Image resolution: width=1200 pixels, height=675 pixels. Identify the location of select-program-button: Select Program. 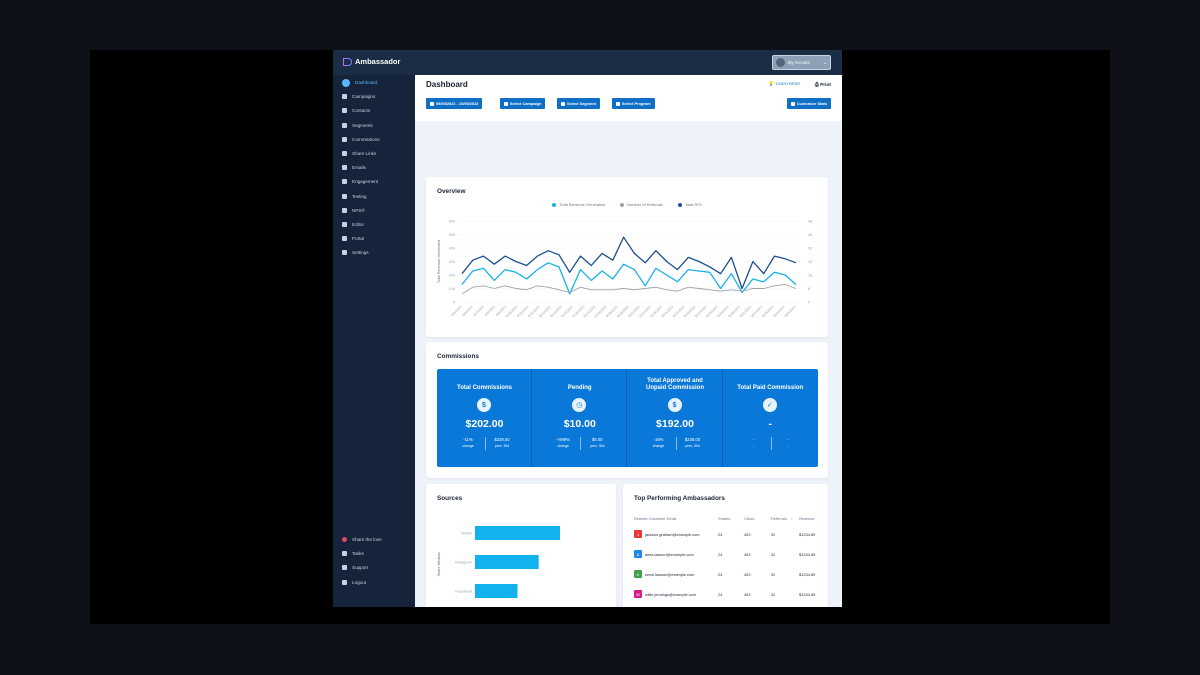
(633, 103).